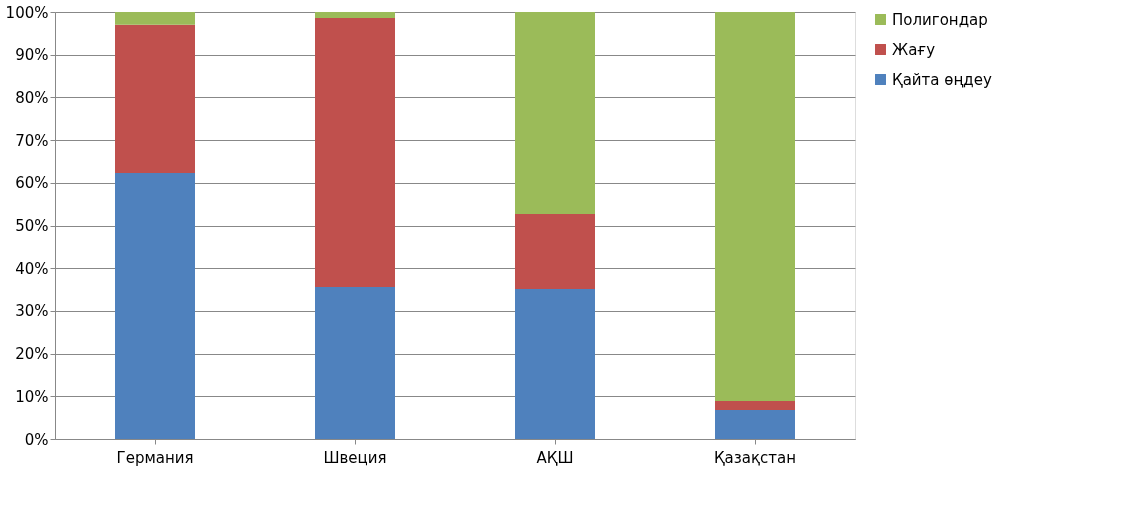 This screenshot has height=527, width=1128. What do you see at coordinates (942, 79) in the screenshot?
I see `legend-label: Қайта өңдеу` at bounding box center [942, 79].